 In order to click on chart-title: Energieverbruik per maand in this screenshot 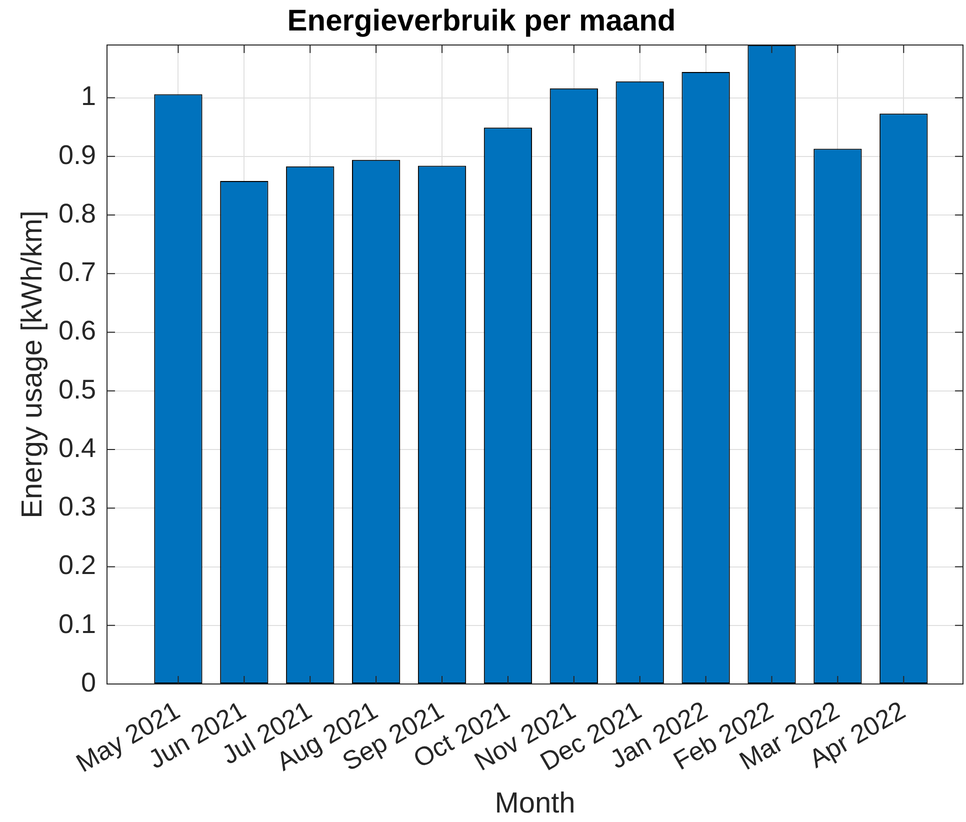, I will do `click(481, 21)`.